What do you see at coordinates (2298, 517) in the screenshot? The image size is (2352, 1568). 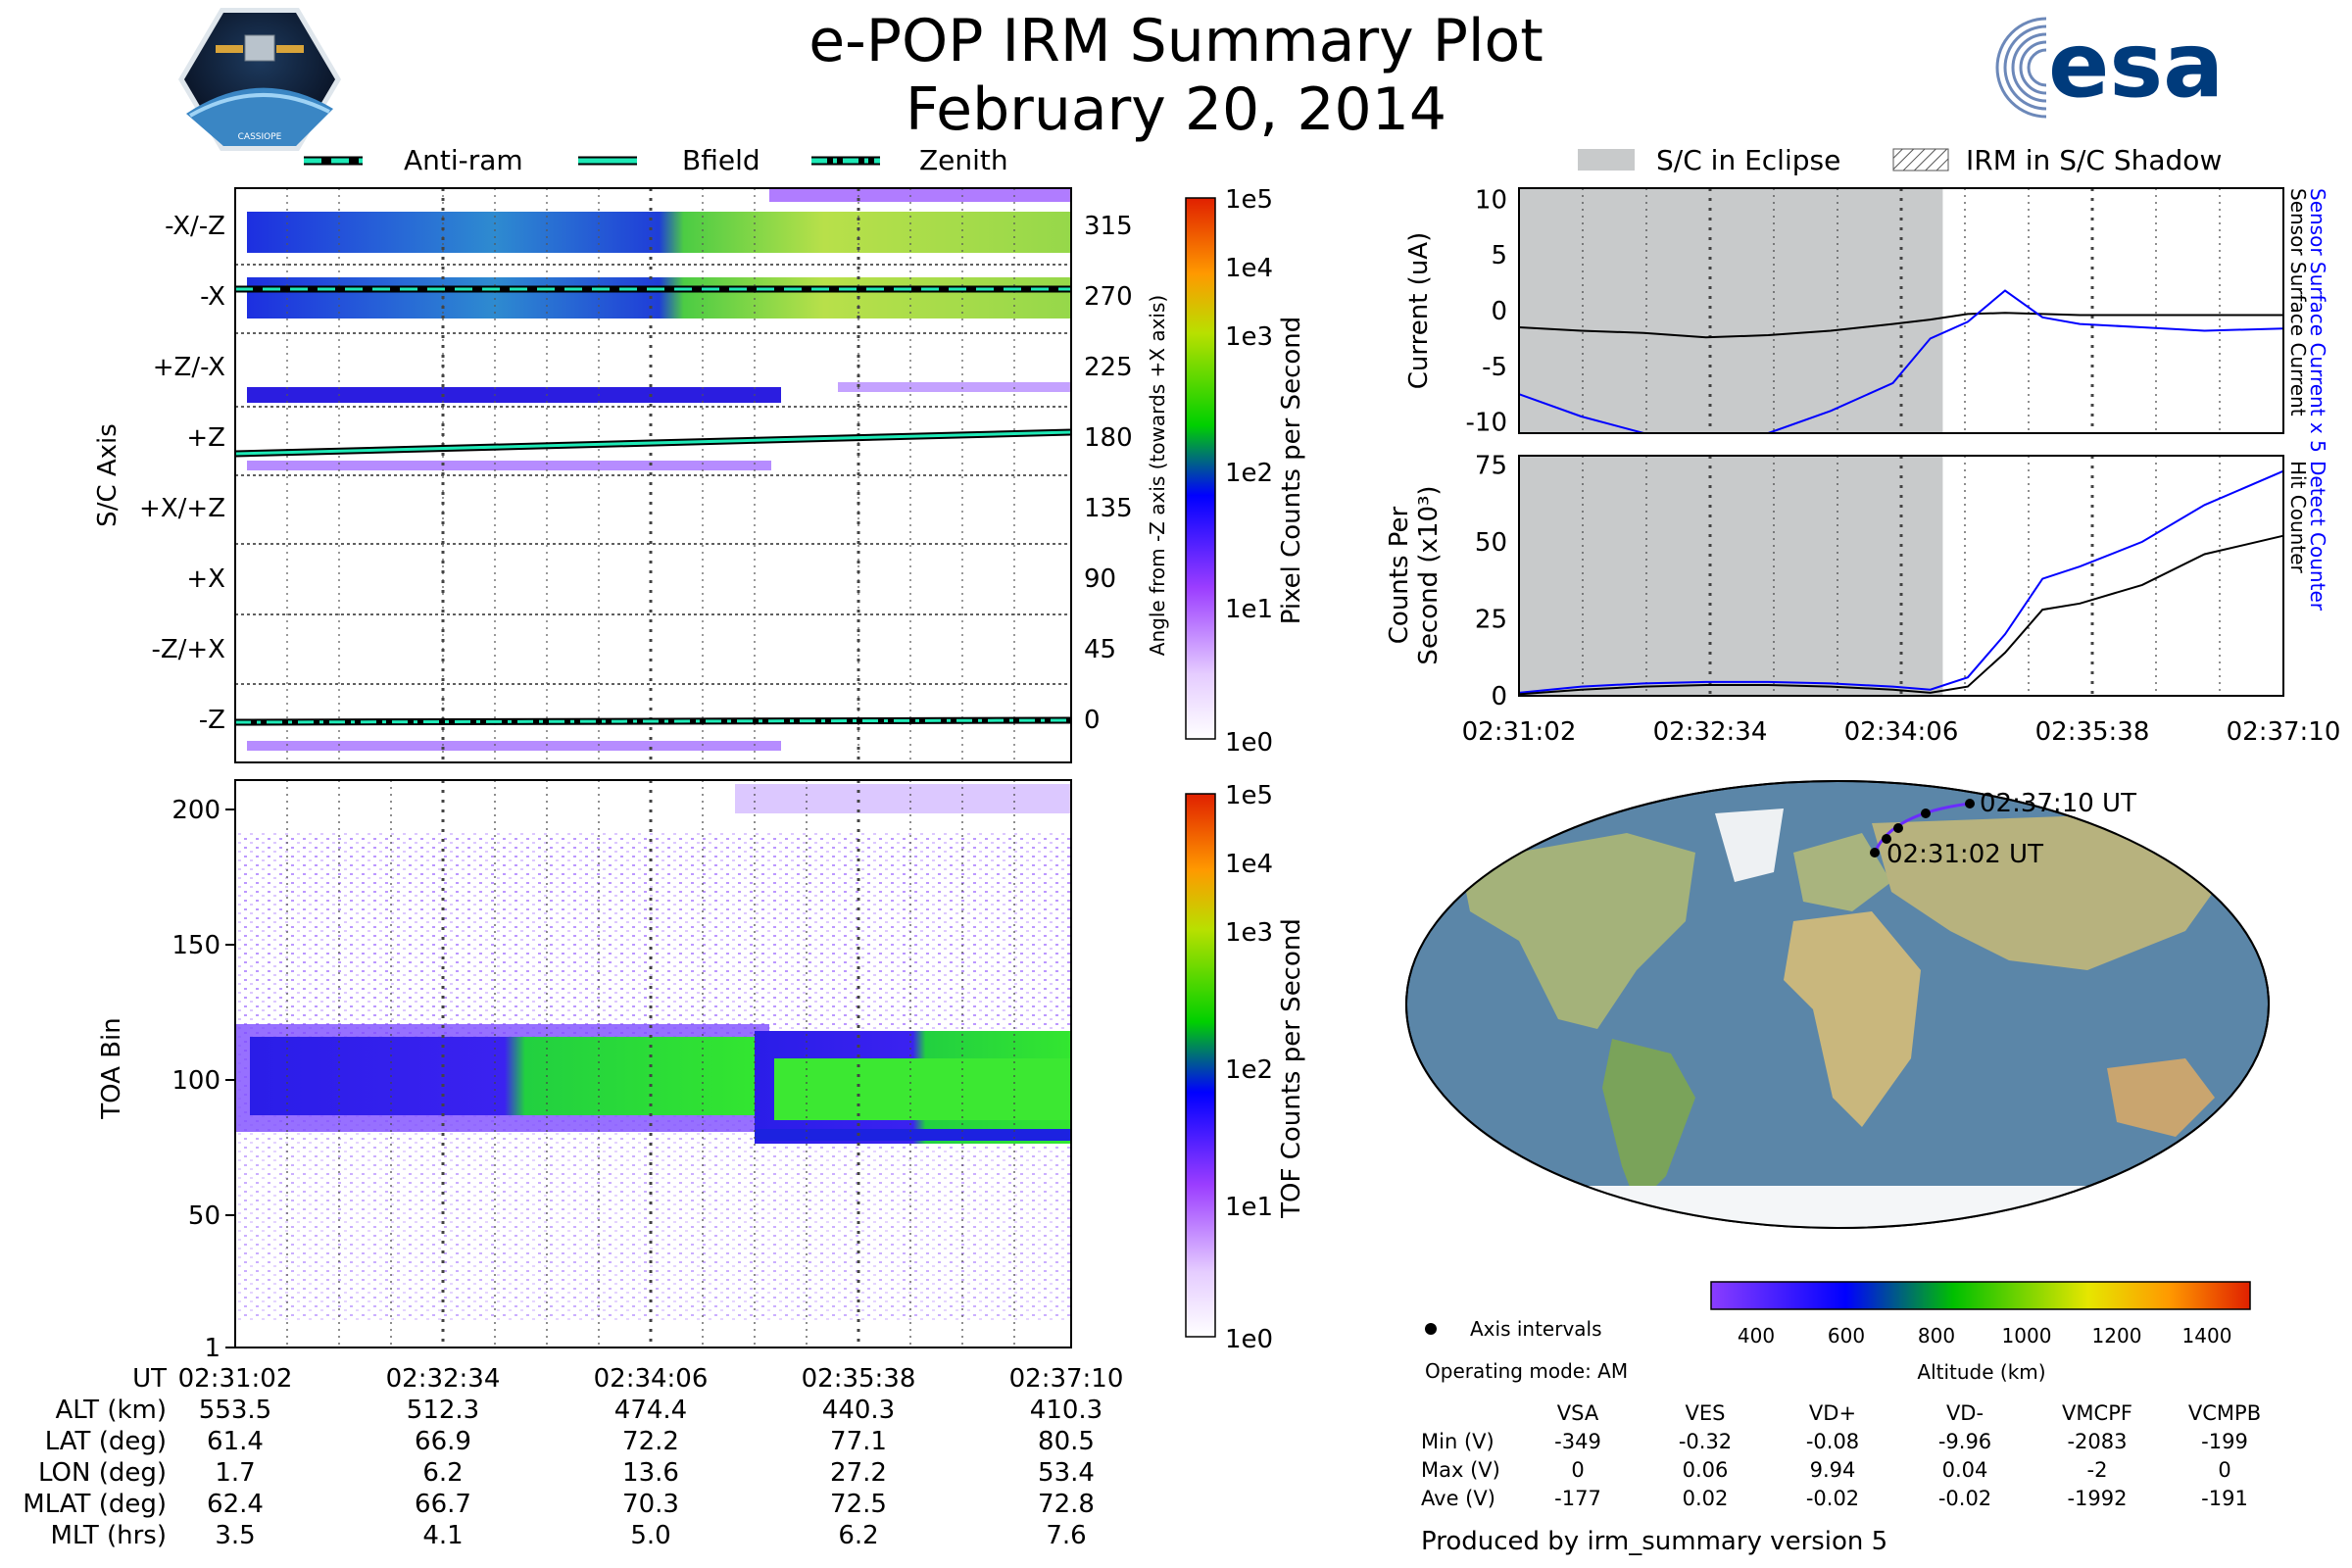 I see `right-label-hit: Hit Counter` at bounding box center [2298, 517].